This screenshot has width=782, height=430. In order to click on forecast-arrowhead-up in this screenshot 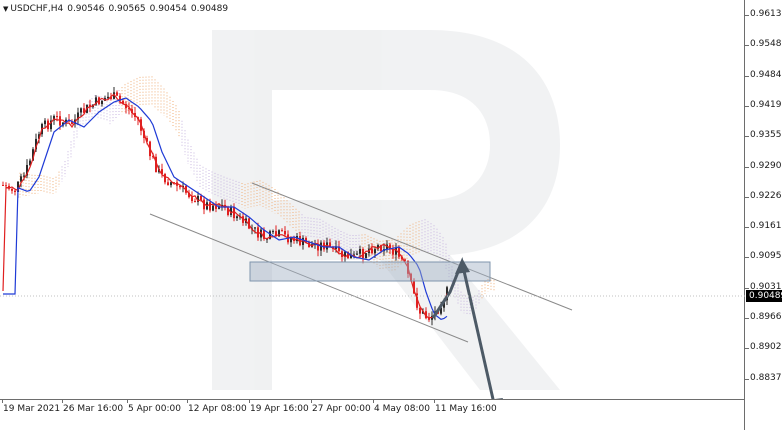, I will do `click(462, 266)`.